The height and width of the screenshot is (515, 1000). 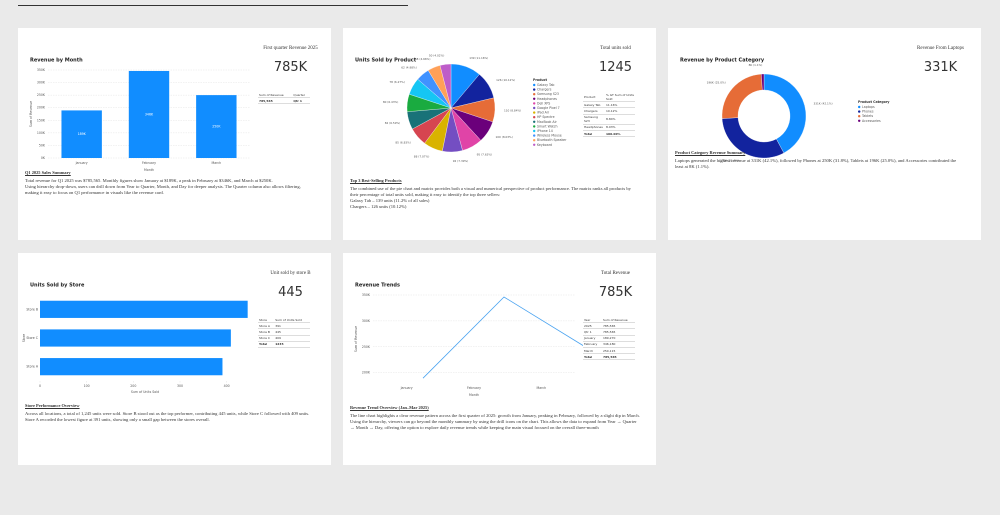 I want to click on summary-title: Product Category Revenue Summary, so click(x=710, y=152).